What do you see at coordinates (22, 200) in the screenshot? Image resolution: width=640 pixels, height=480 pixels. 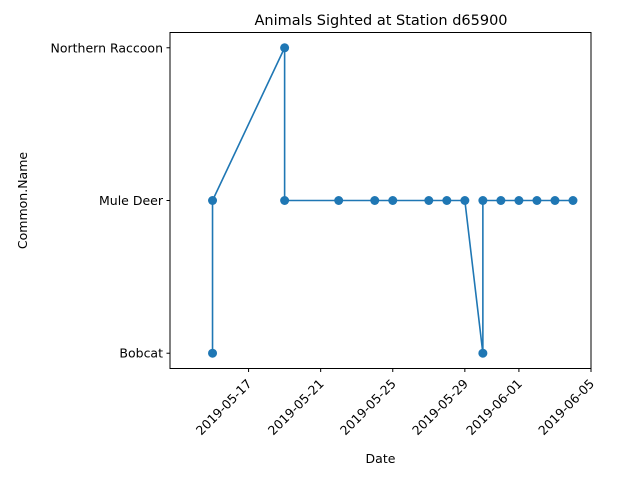 I see `y-axis-label: Common.Name` at bounding box center [22, 200].